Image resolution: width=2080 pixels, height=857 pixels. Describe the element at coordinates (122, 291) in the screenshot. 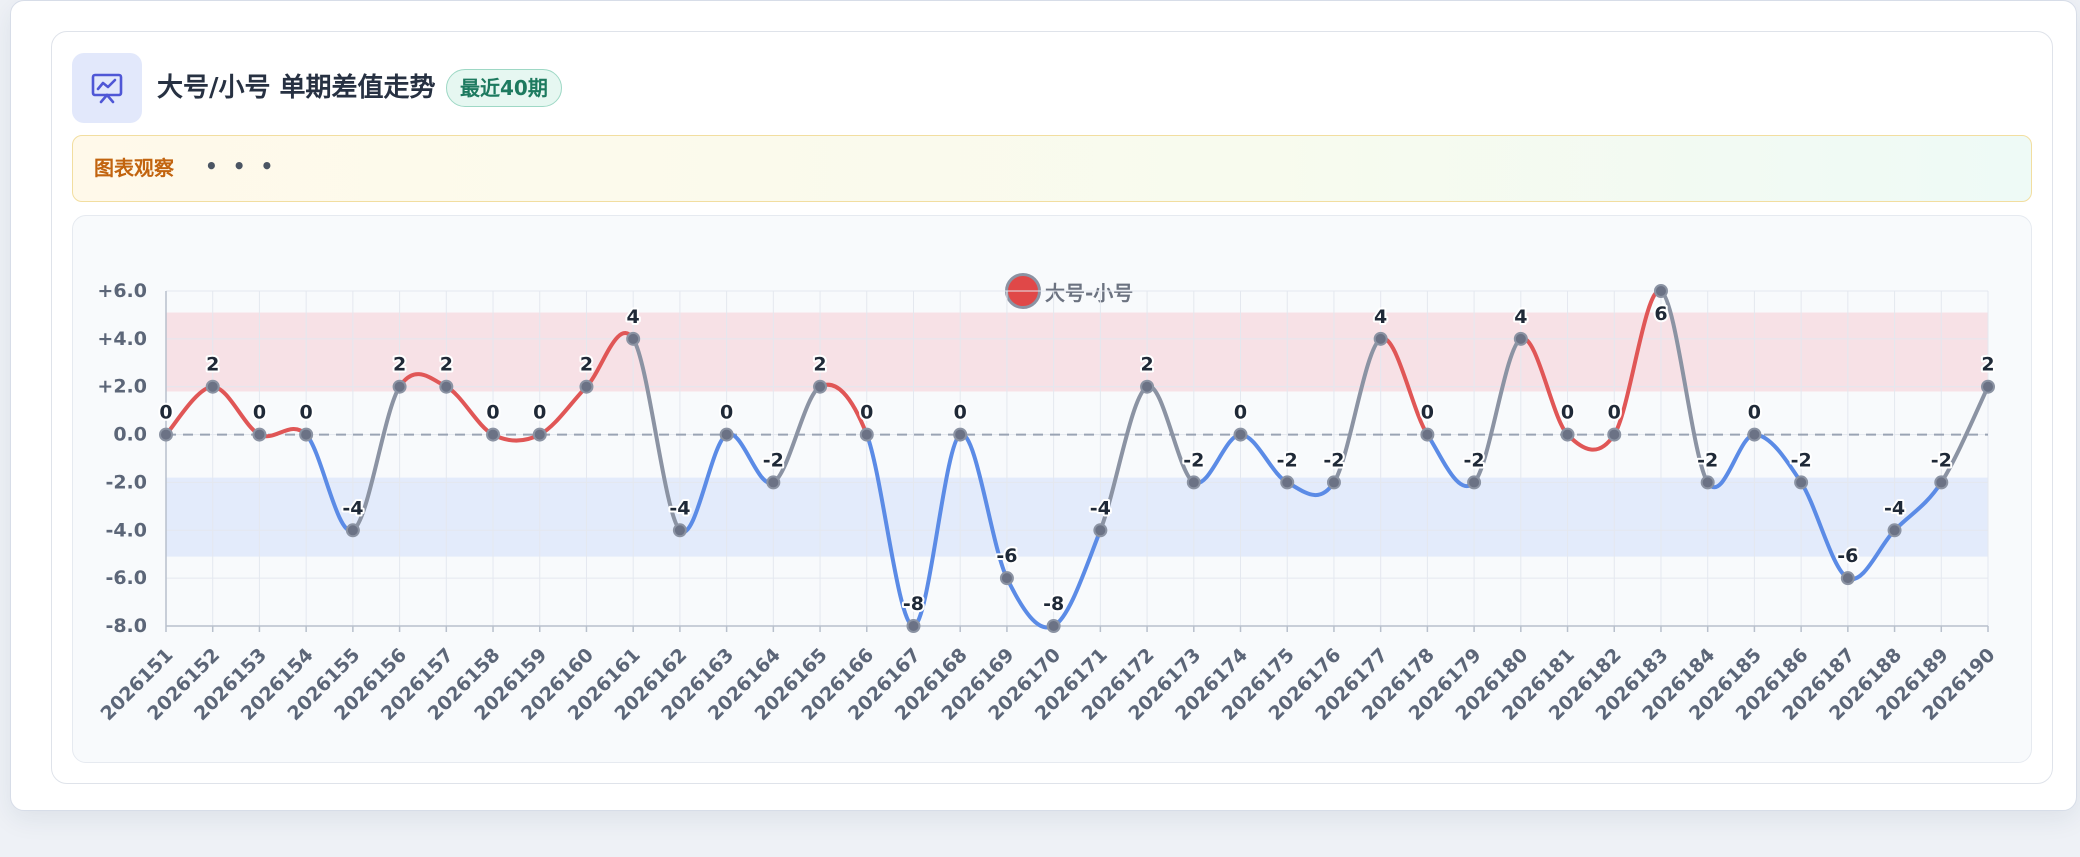

I see `y-tick-label: +6.0` at that location.